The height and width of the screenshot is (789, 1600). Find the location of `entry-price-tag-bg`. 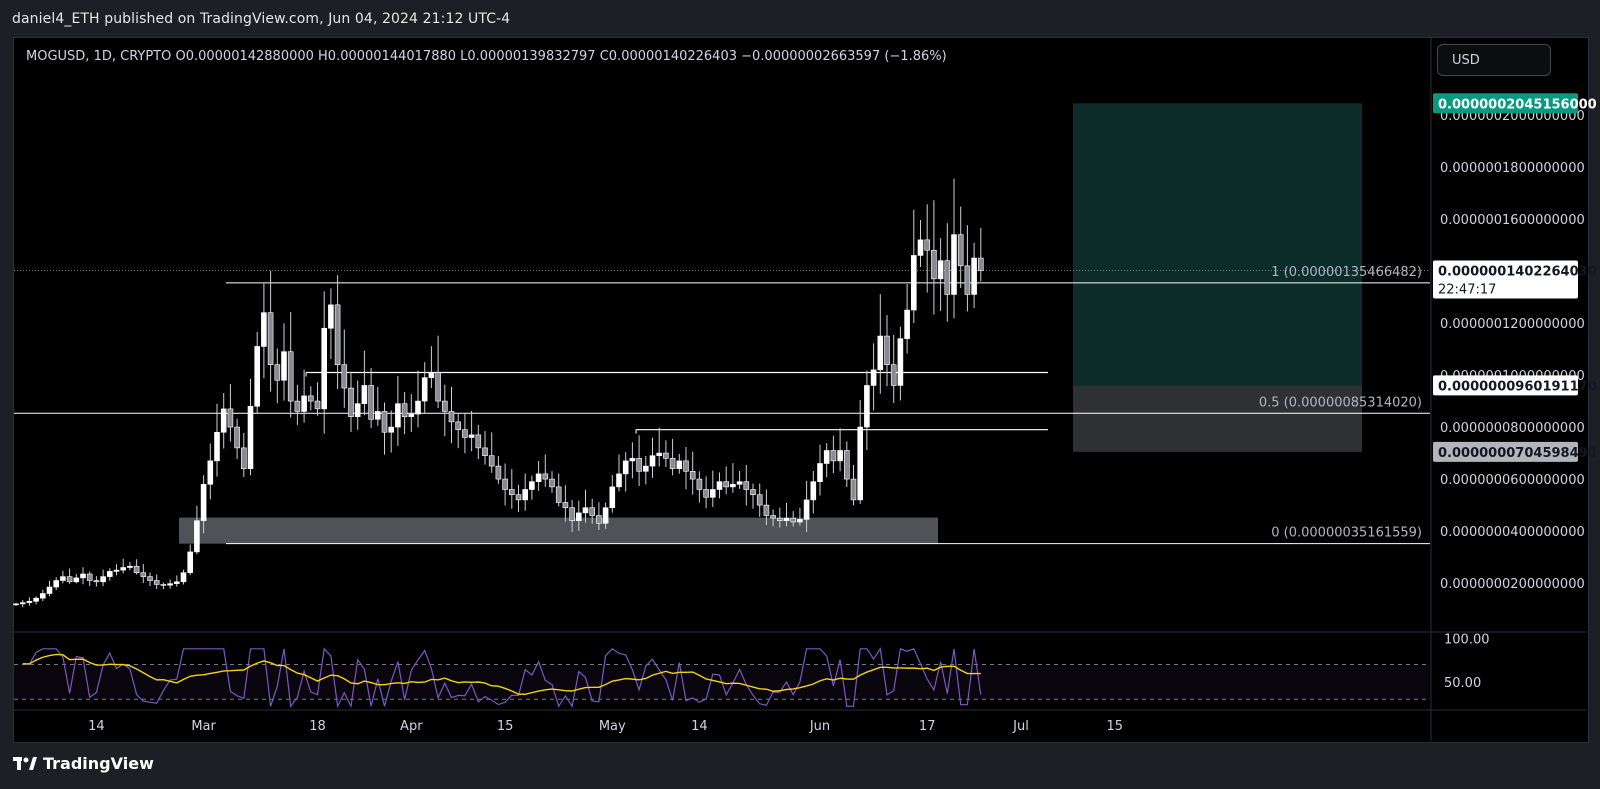

entry-price-tag-bg is located at coordinates (1505, 385).